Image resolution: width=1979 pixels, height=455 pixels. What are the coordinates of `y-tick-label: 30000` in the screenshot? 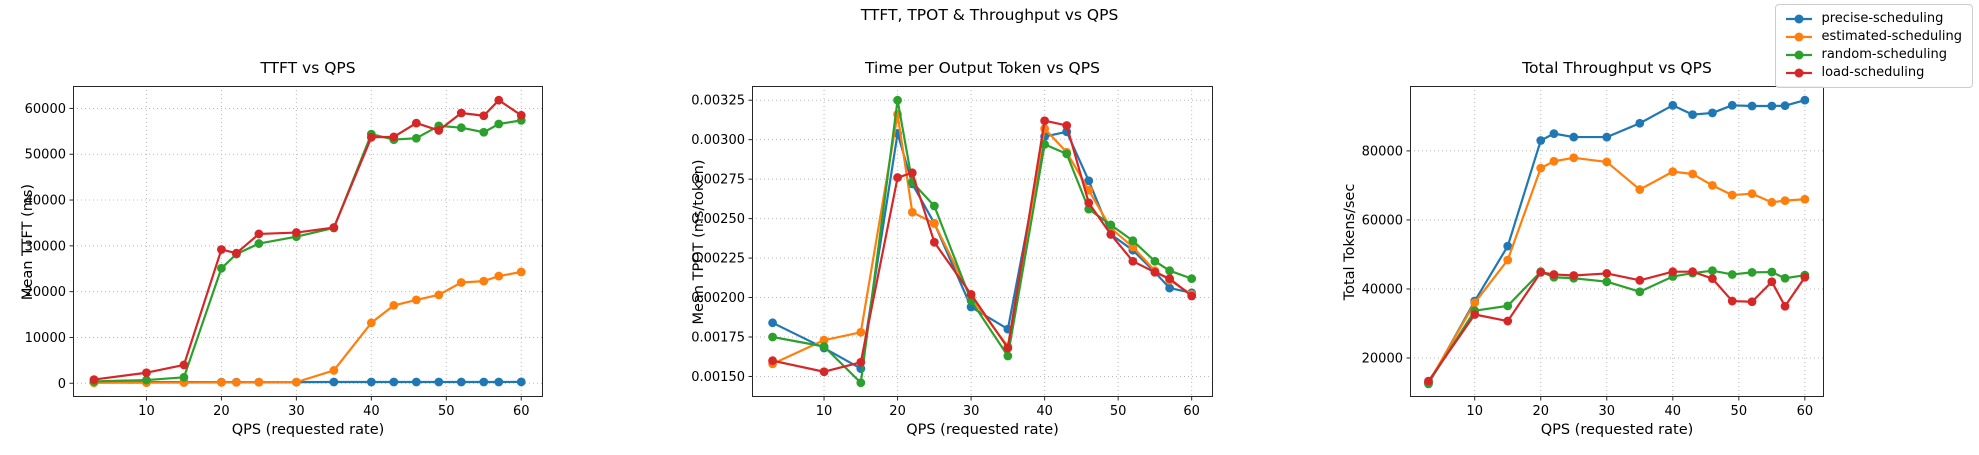 It's located at (45, 246).